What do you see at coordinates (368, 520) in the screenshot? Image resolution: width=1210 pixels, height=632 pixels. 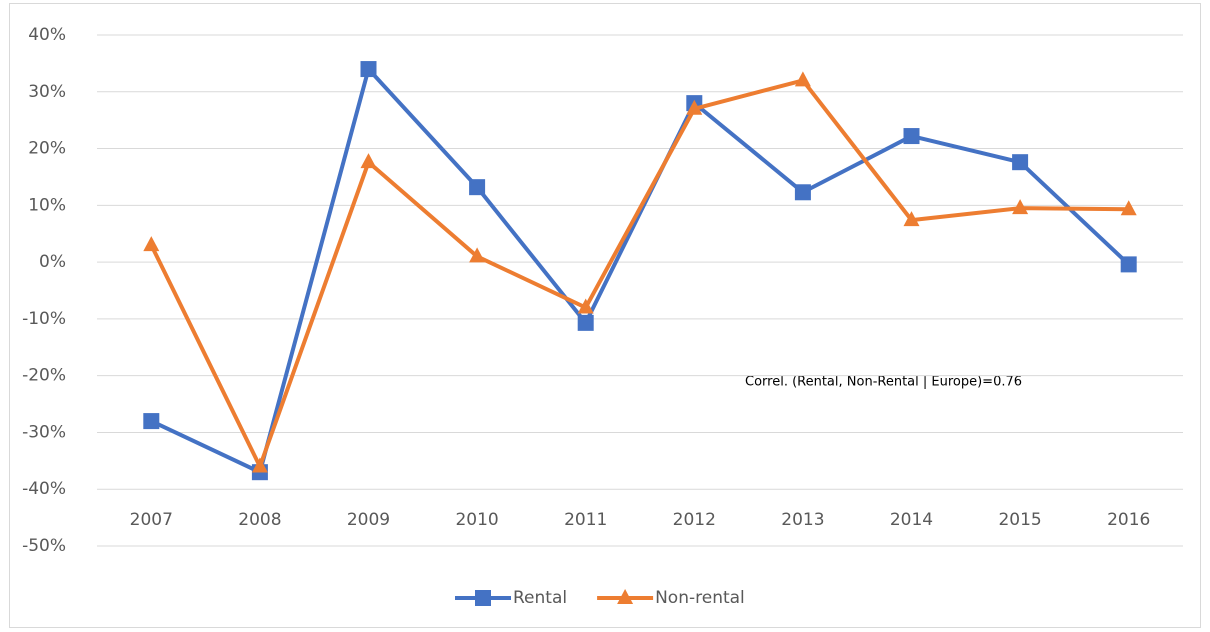 I see `x-tick-label: 2009` at bounding box center [368, 520].